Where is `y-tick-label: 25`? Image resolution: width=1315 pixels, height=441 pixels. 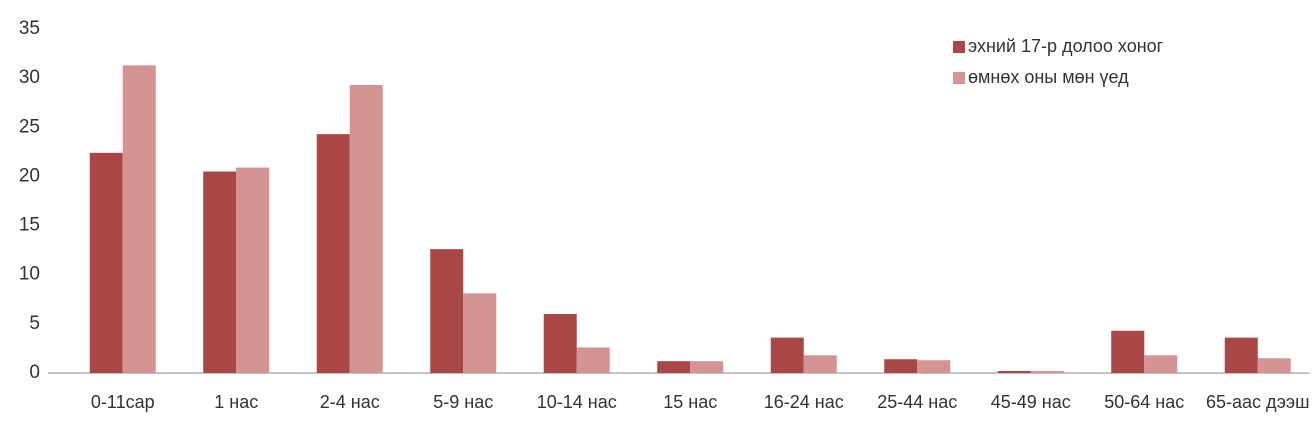 y-tick-label: 25 is located at coordinates (29, 126).